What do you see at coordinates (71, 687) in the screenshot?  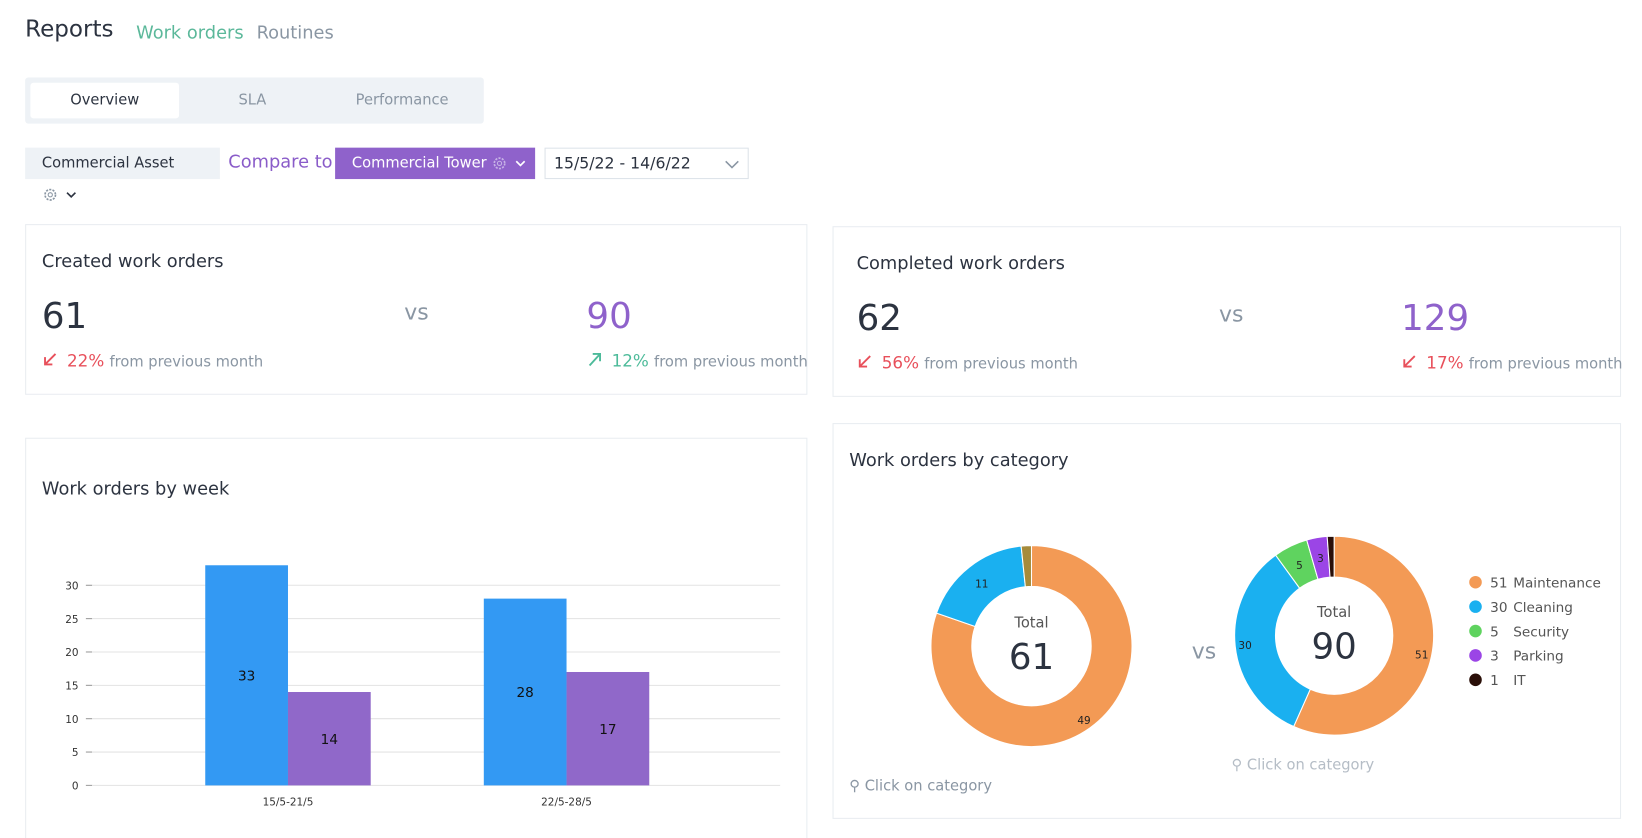 I see `y-tick-label: 15` at bounding box center [71, 687].